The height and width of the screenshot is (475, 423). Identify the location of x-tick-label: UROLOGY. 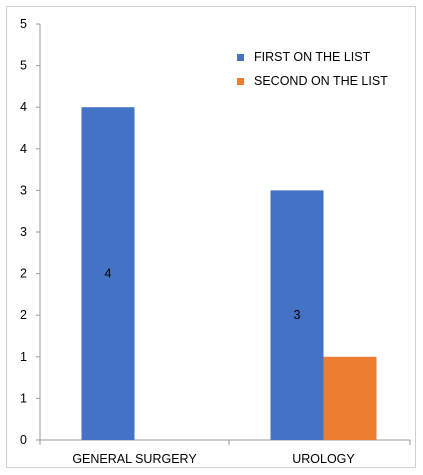
(323, 459).